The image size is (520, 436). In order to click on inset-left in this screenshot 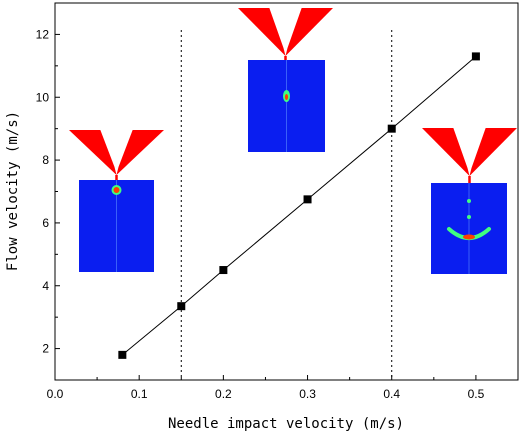, I will do `click(116, 201)`.